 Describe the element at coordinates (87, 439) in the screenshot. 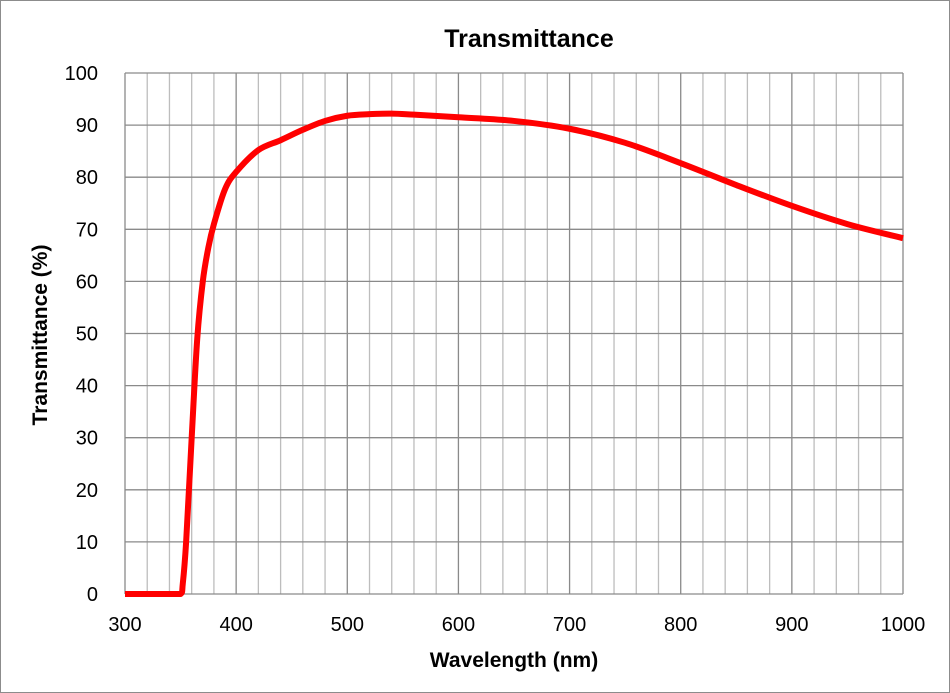

I see `y-tick-label: 30` at that location.